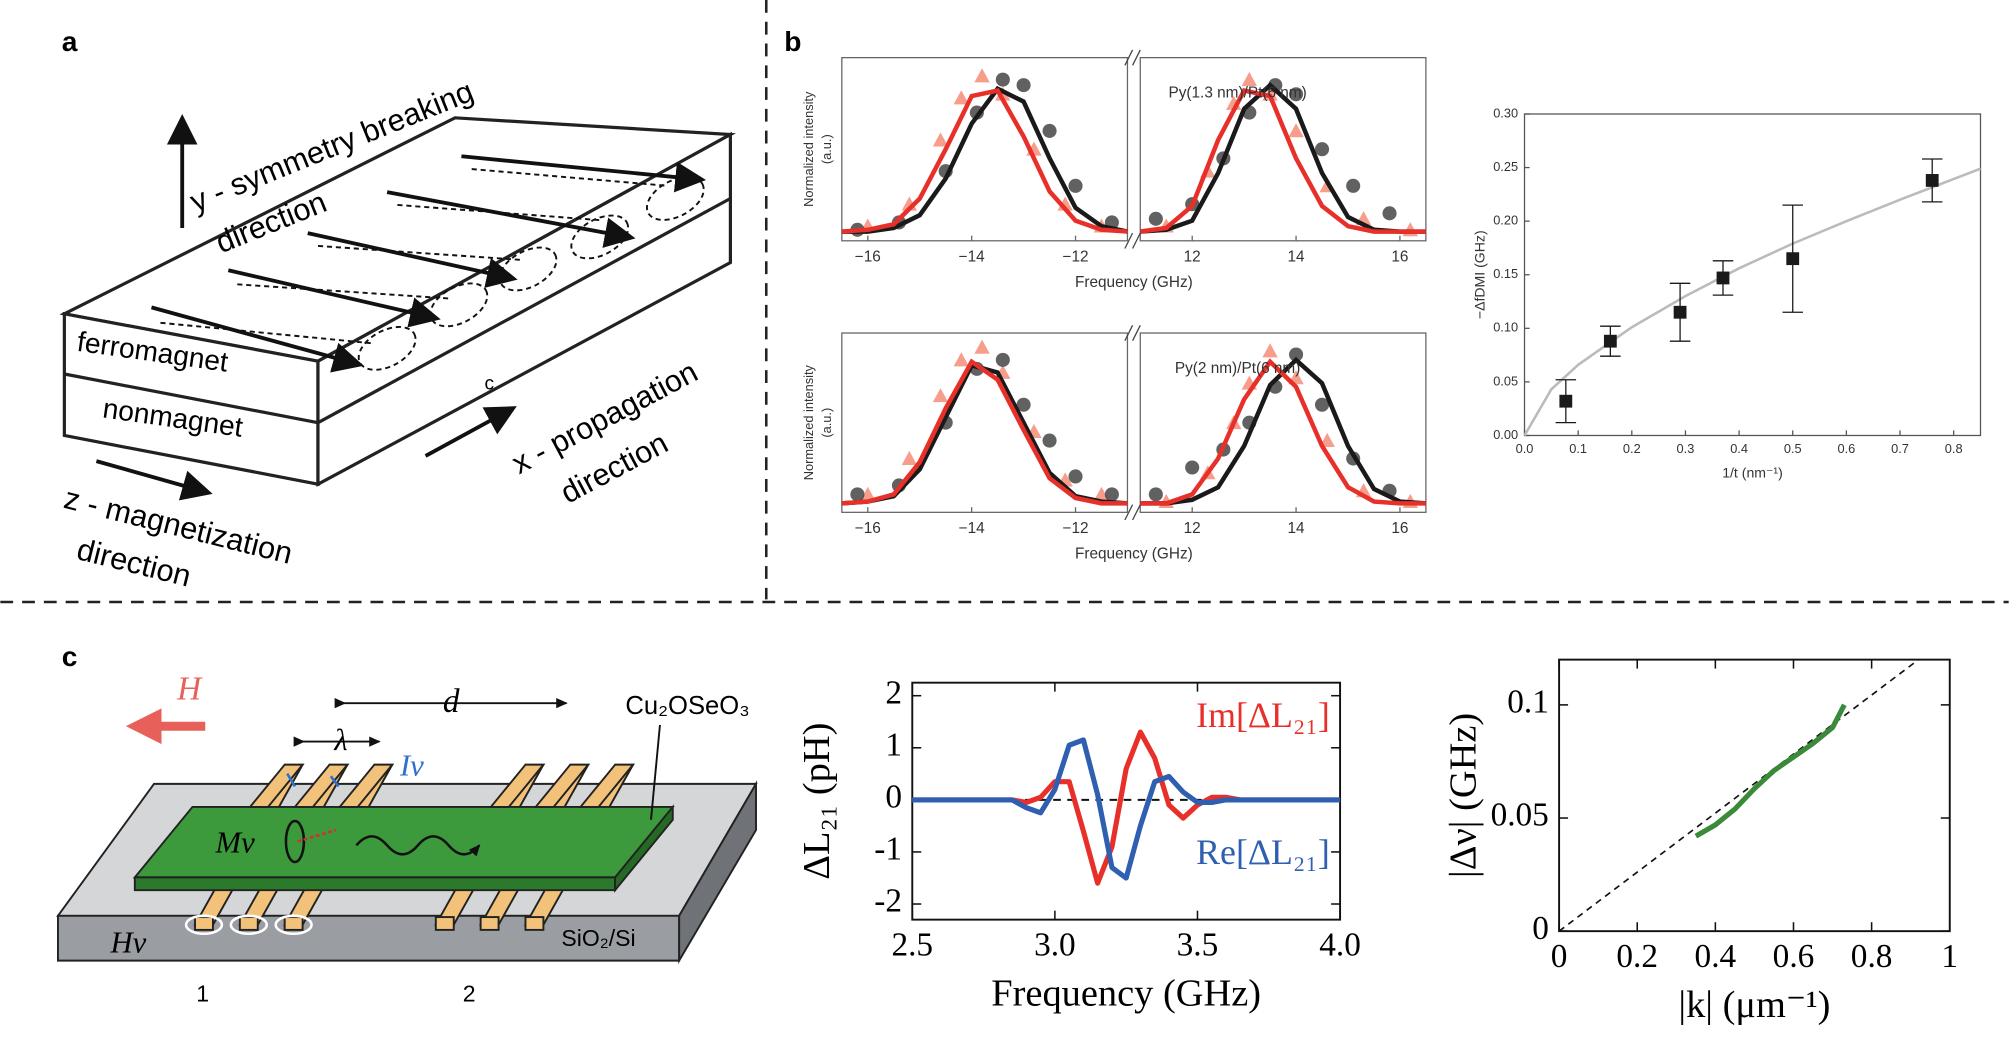  What do you see at coordinates (687, 706) in the screenshot?
I see `film-label: Cu₂OSeO₃` at bounding box center [687, 706].